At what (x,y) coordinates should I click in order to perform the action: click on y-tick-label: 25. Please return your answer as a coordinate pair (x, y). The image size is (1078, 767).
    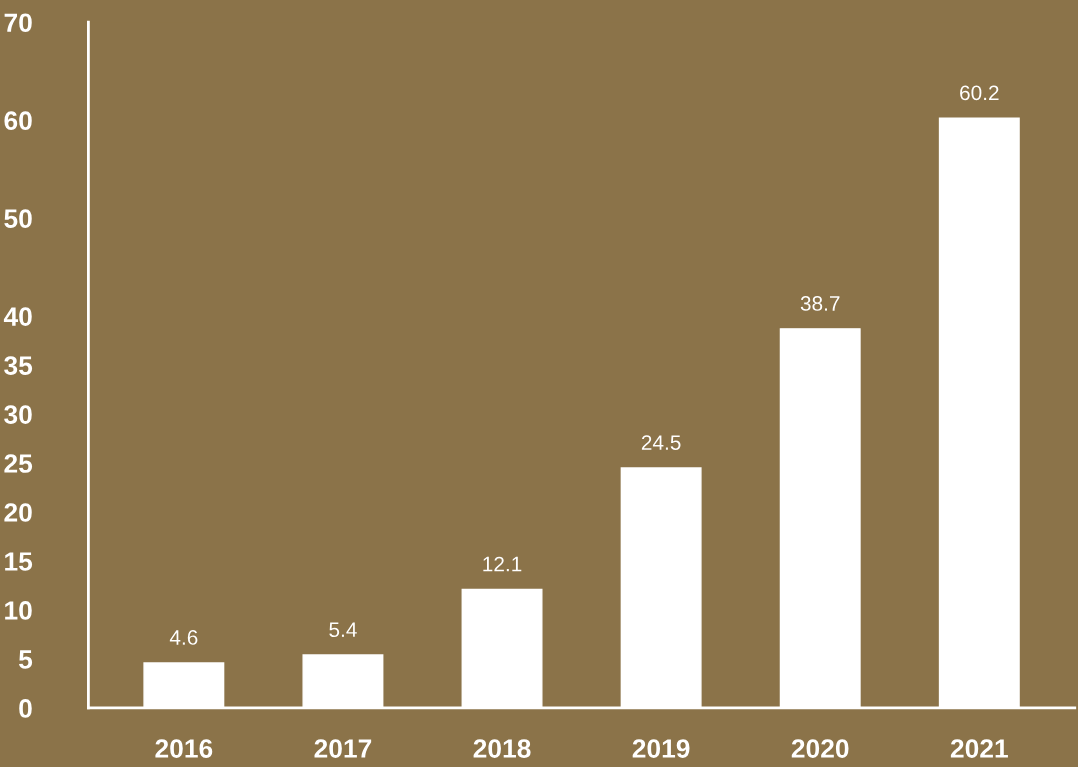
    Looking at the image, I should click on (18, 463).